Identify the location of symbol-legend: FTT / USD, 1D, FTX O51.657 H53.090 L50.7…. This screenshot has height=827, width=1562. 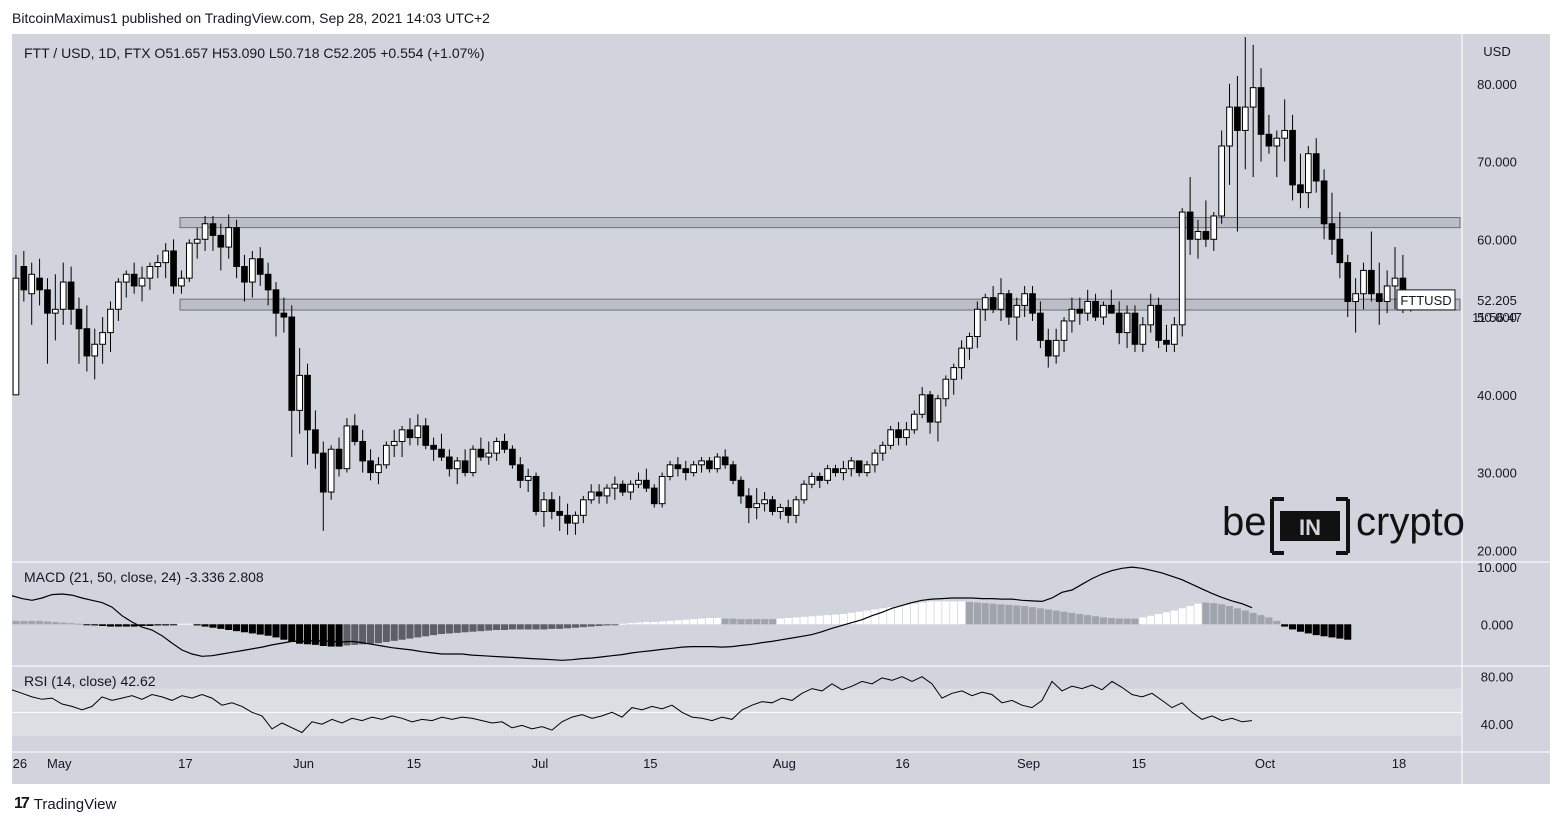
(254, 53).